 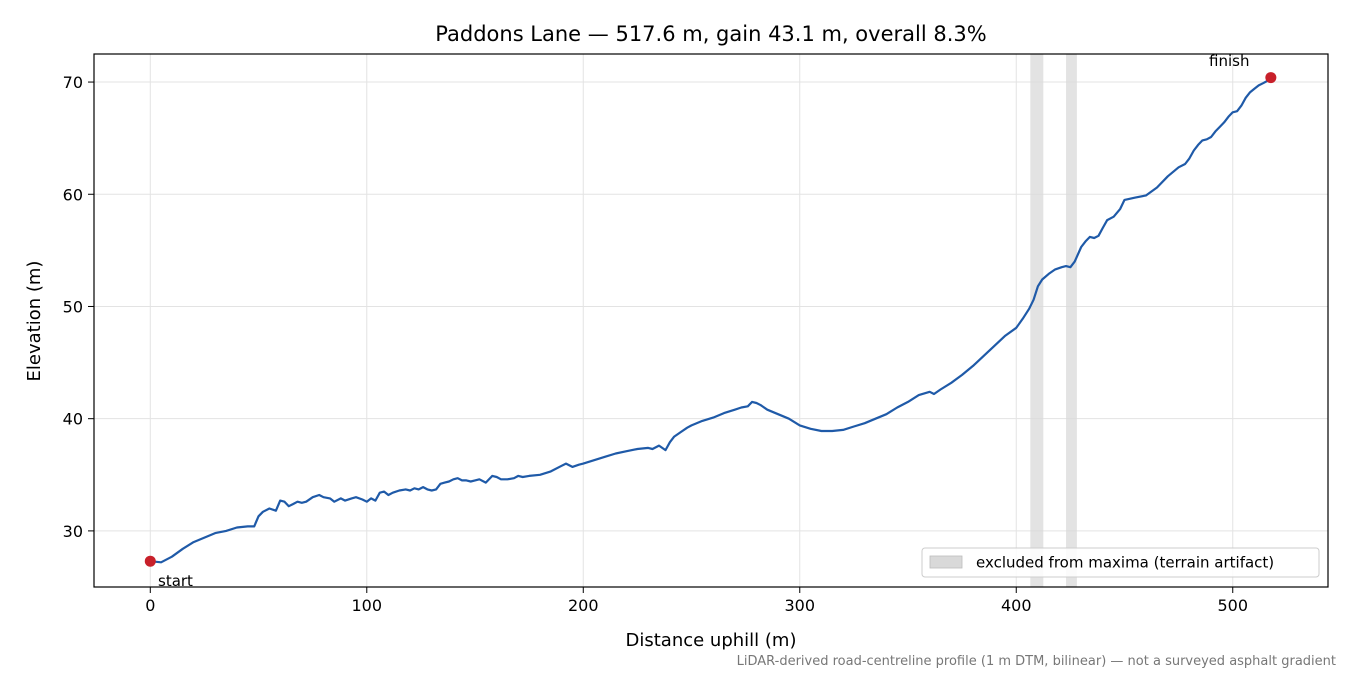 What do you see at coordinates (73, 419) in the screenshot?
I see `y-tick-label: 40` at bounding box center [73, 419].